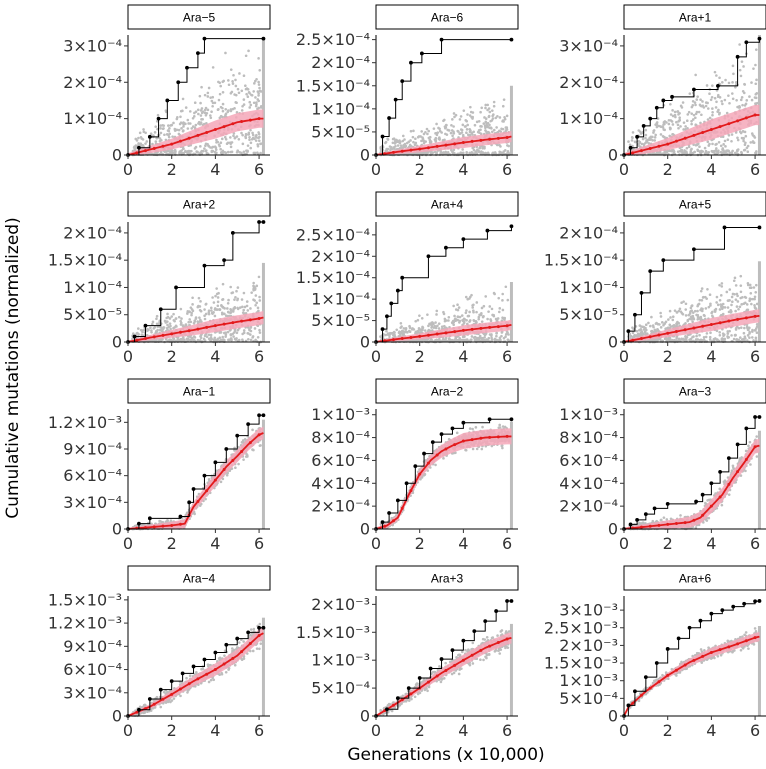 Image resolution: width=766 pixels, height=769 pixels. Describe the element at coordinates (13, 367) in the screenshot. I see `y-axis-title: Cumulative mutations (normalized)` at that location.